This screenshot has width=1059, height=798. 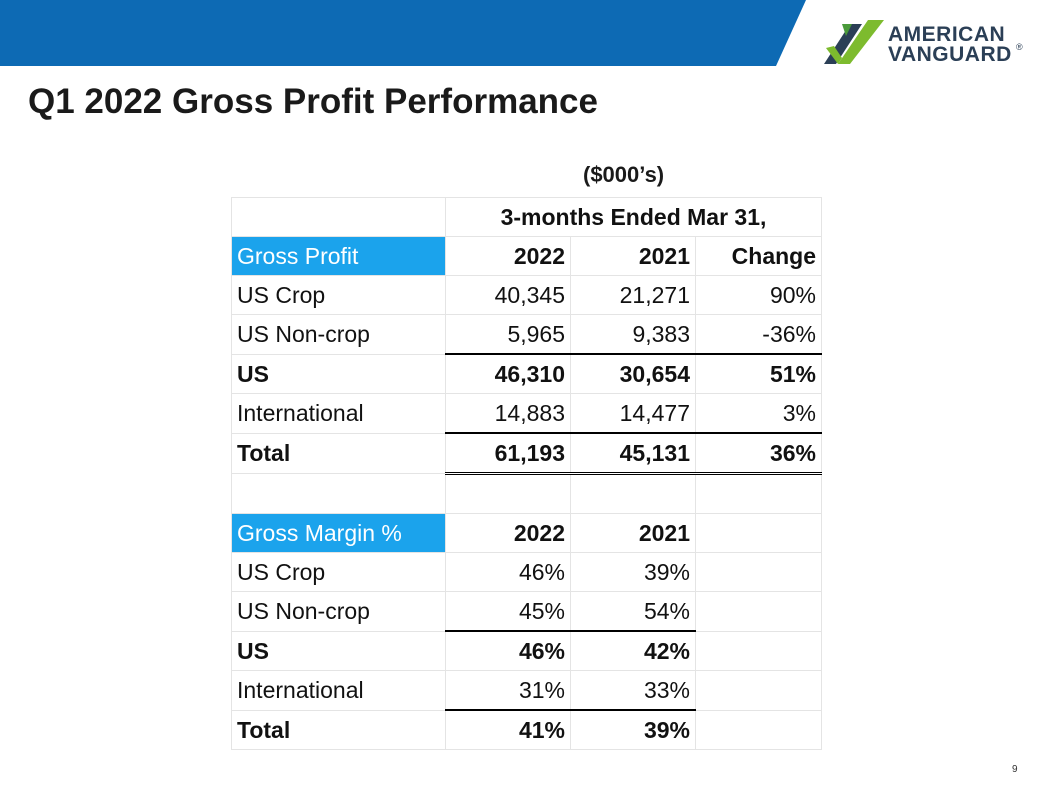 I want to click on registered-mark: ®, so click(x=1019, y=47).